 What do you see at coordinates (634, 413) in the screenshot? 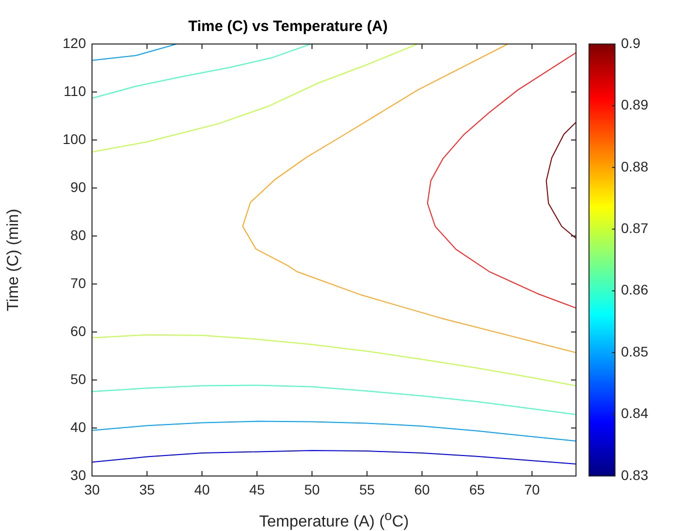
I see `color-bar-label: 0.84` at bounding box center [634, 413].